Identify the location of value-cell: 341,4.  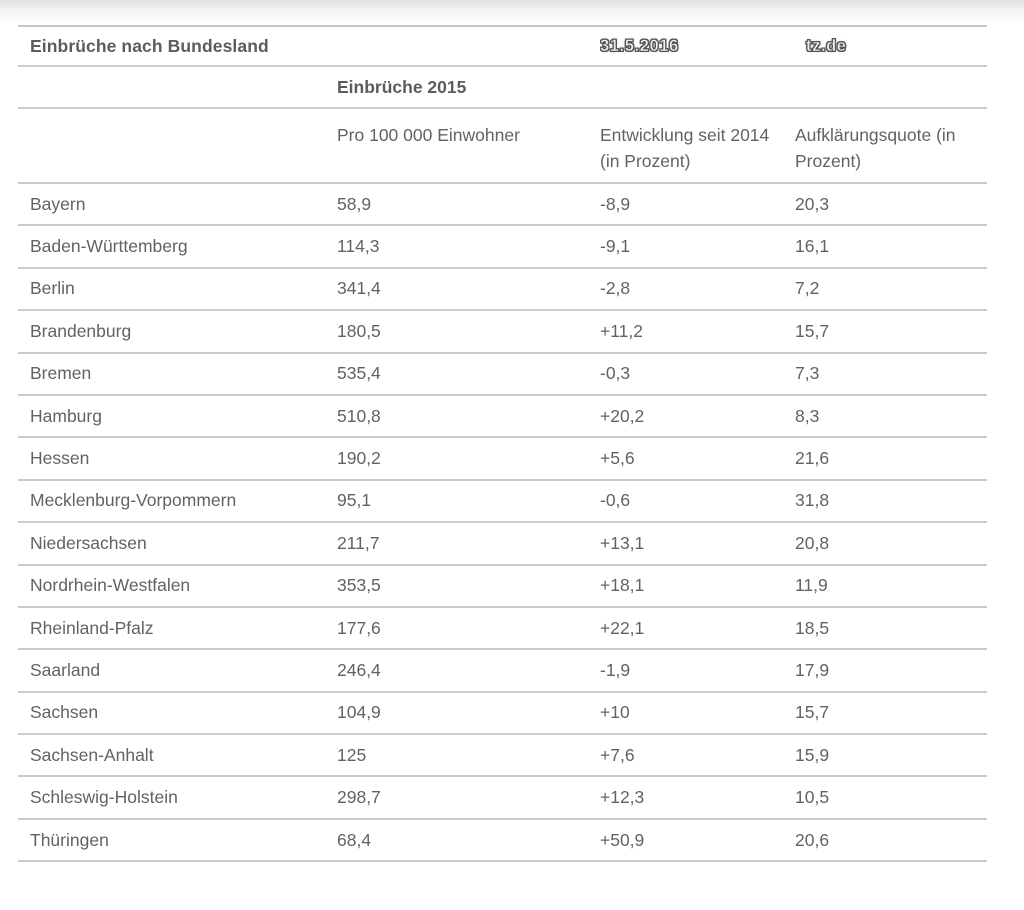
(359, 288).